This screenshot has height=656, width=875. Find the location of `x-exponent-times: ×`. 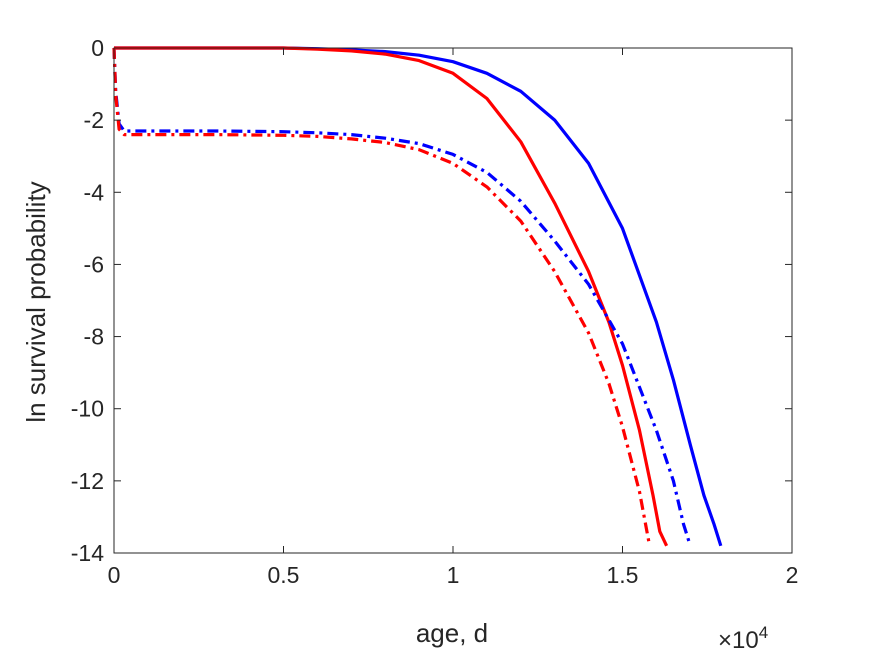

x-exponent-times: × is located at coordinates (725, 640).